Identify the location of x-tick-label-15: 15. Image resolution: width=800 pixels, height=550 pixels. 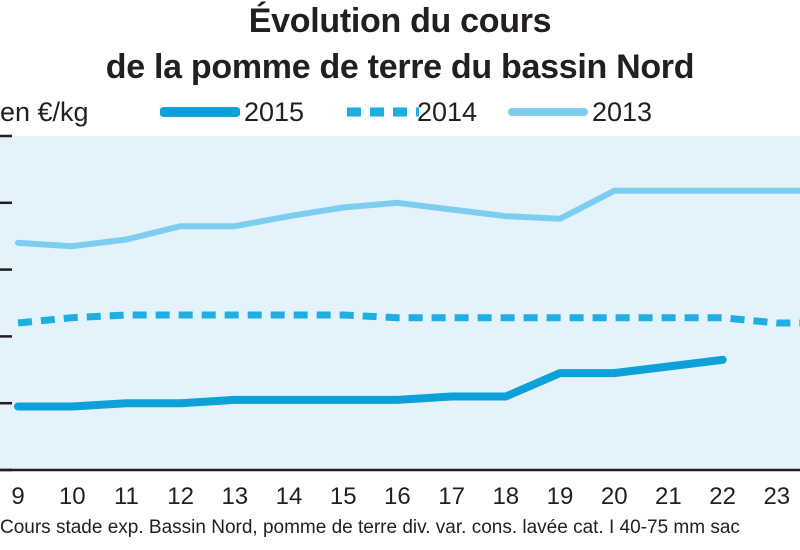
(343, 496).